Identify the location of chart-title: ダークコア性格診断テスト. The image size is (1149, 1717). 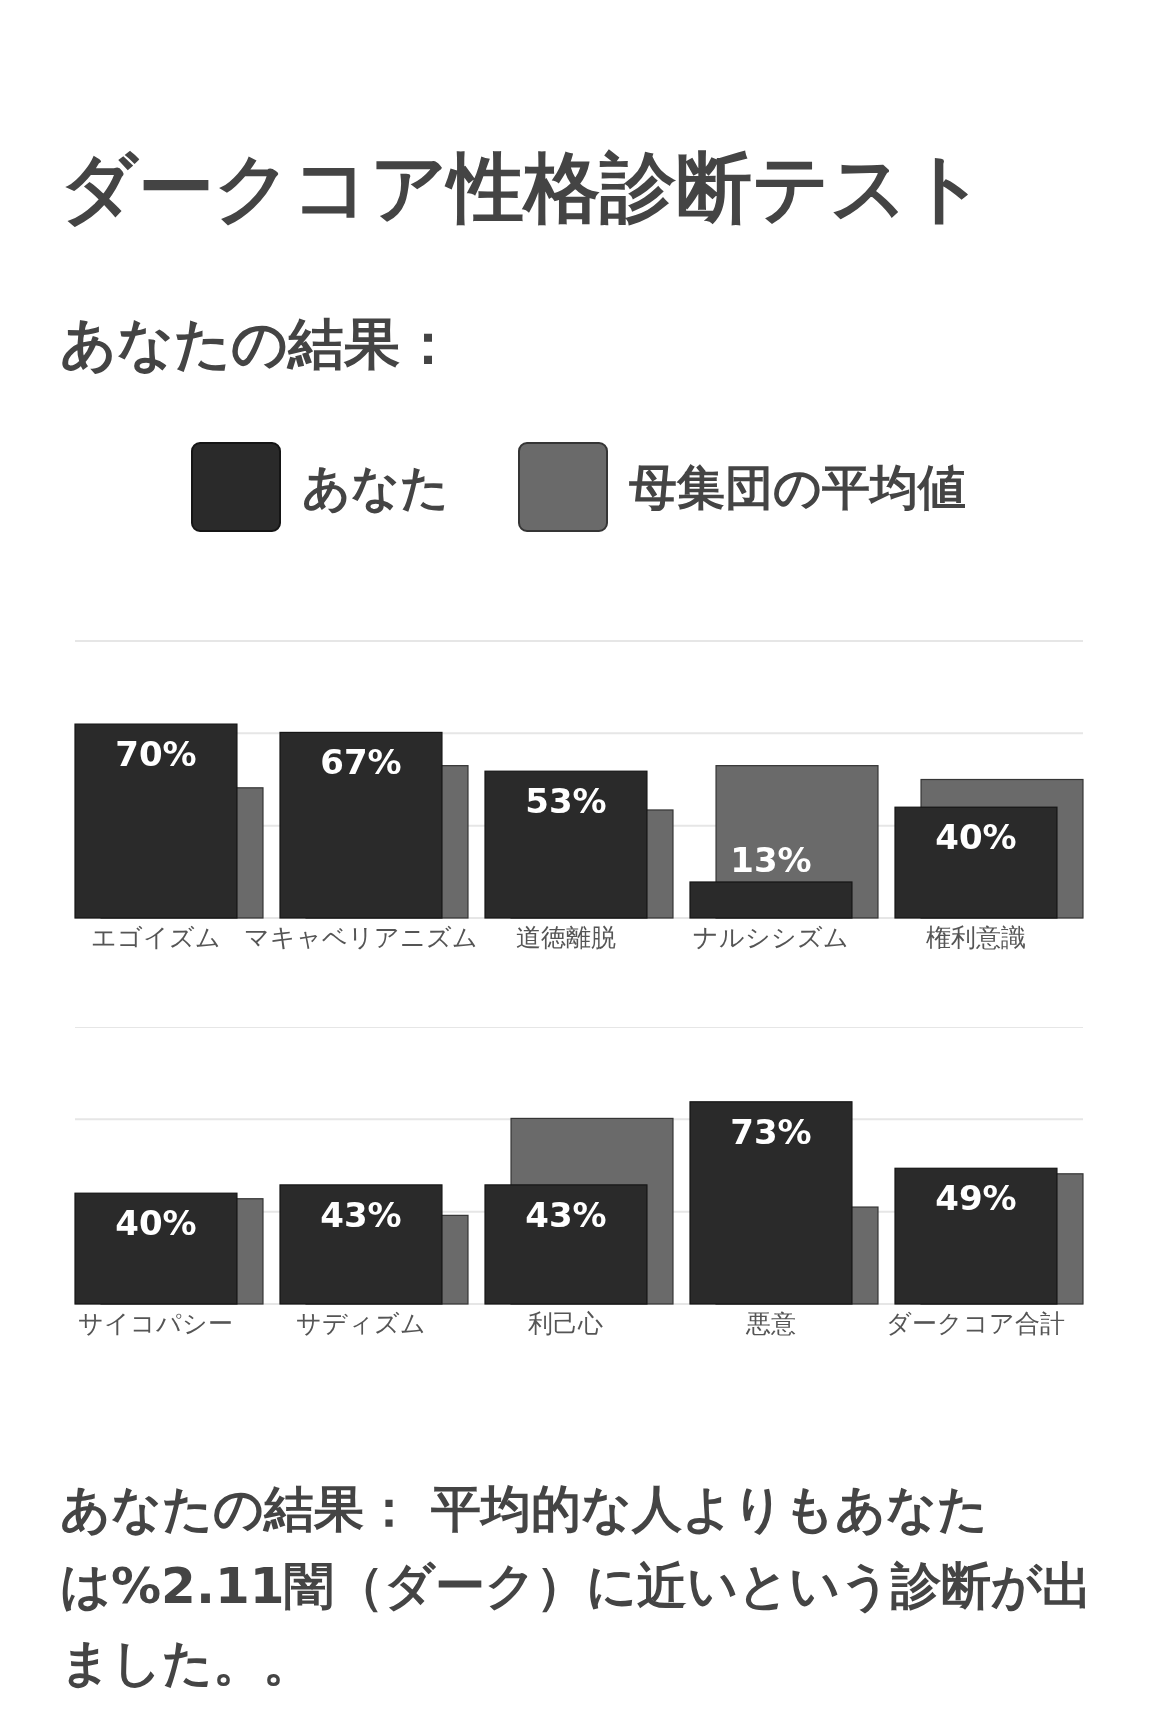
(523, 187).